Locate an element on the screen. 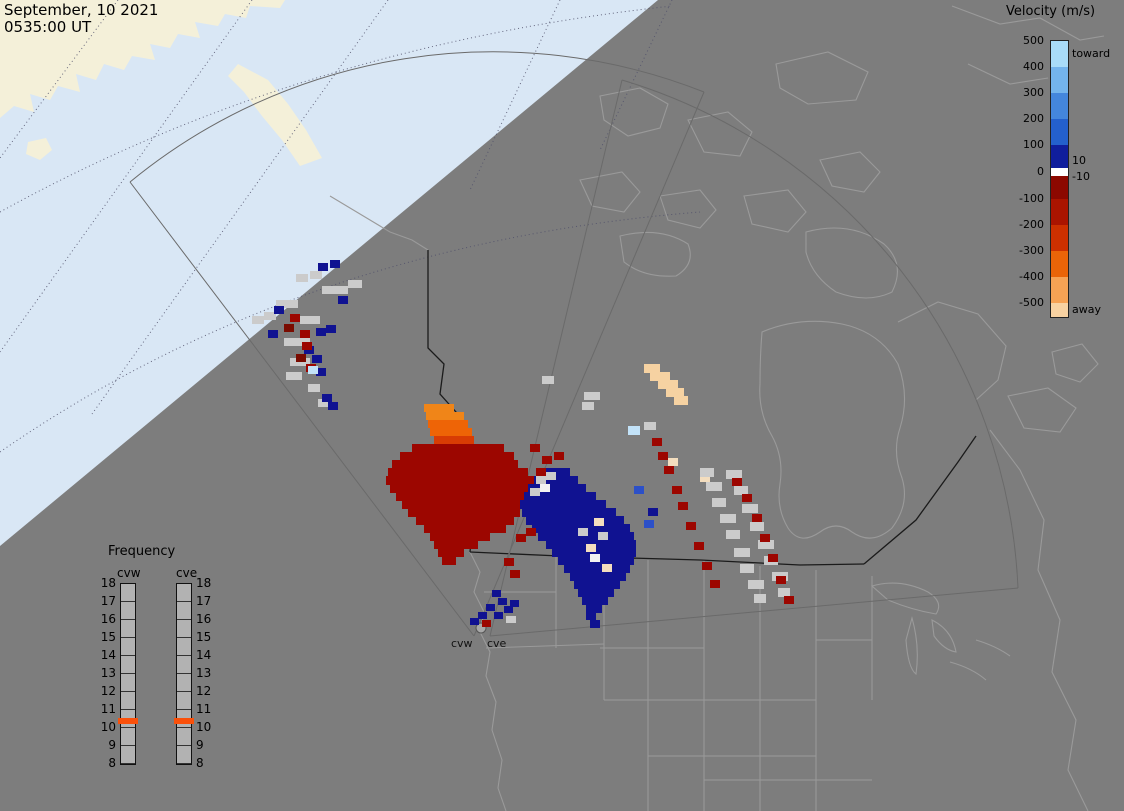 This screenshot has width=1124, height=811. velocity-colorbar is located at coordinates (1059, 179).